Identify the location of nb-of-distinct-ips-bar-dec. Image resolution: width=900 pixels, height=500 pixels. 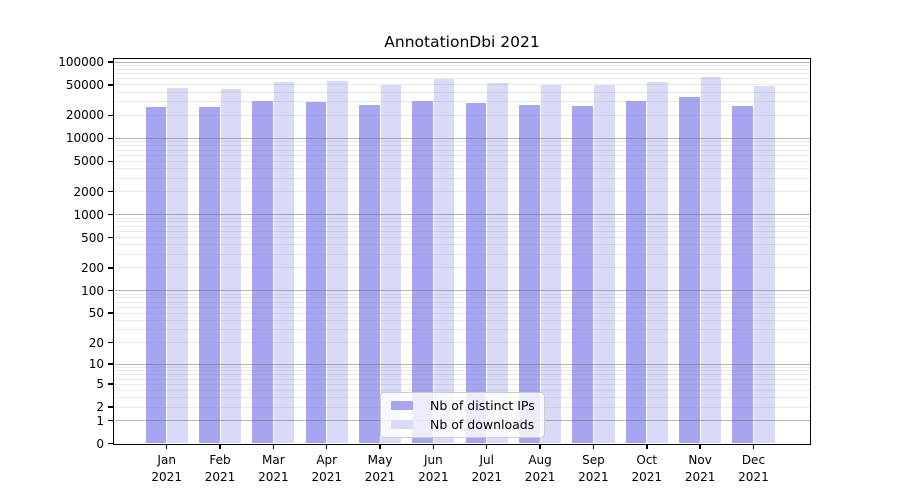
(742, 274).